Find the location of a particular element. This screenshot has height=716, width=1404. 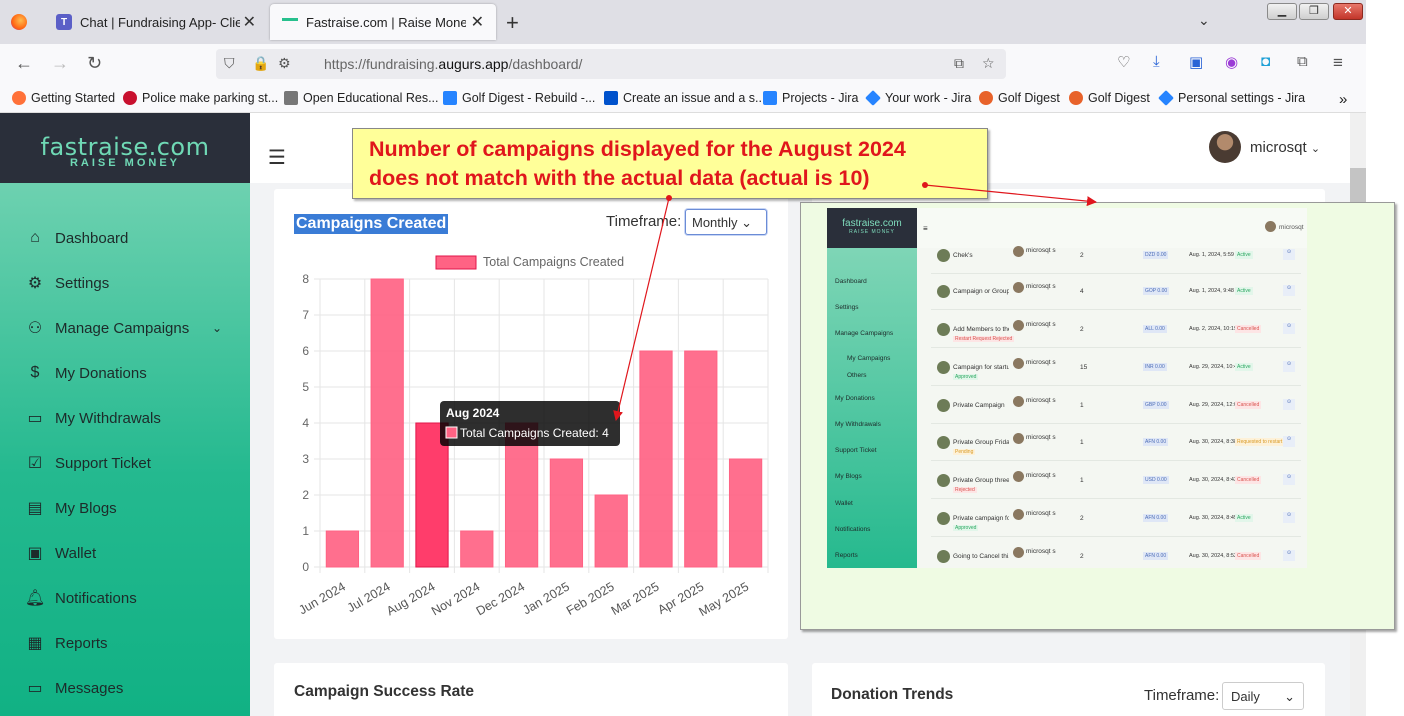

more-bookmarks-icon: » is located at coordinates (1343, 99).